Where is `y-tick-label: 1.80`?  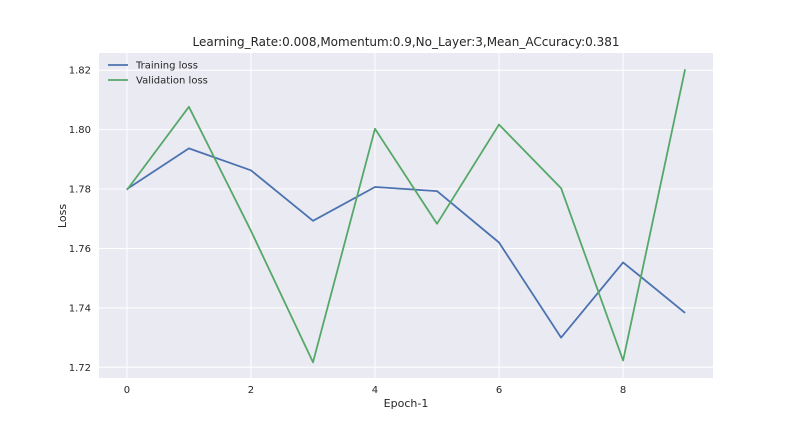 y-tick-label: 1.80 is located at coordinates (80, 130).